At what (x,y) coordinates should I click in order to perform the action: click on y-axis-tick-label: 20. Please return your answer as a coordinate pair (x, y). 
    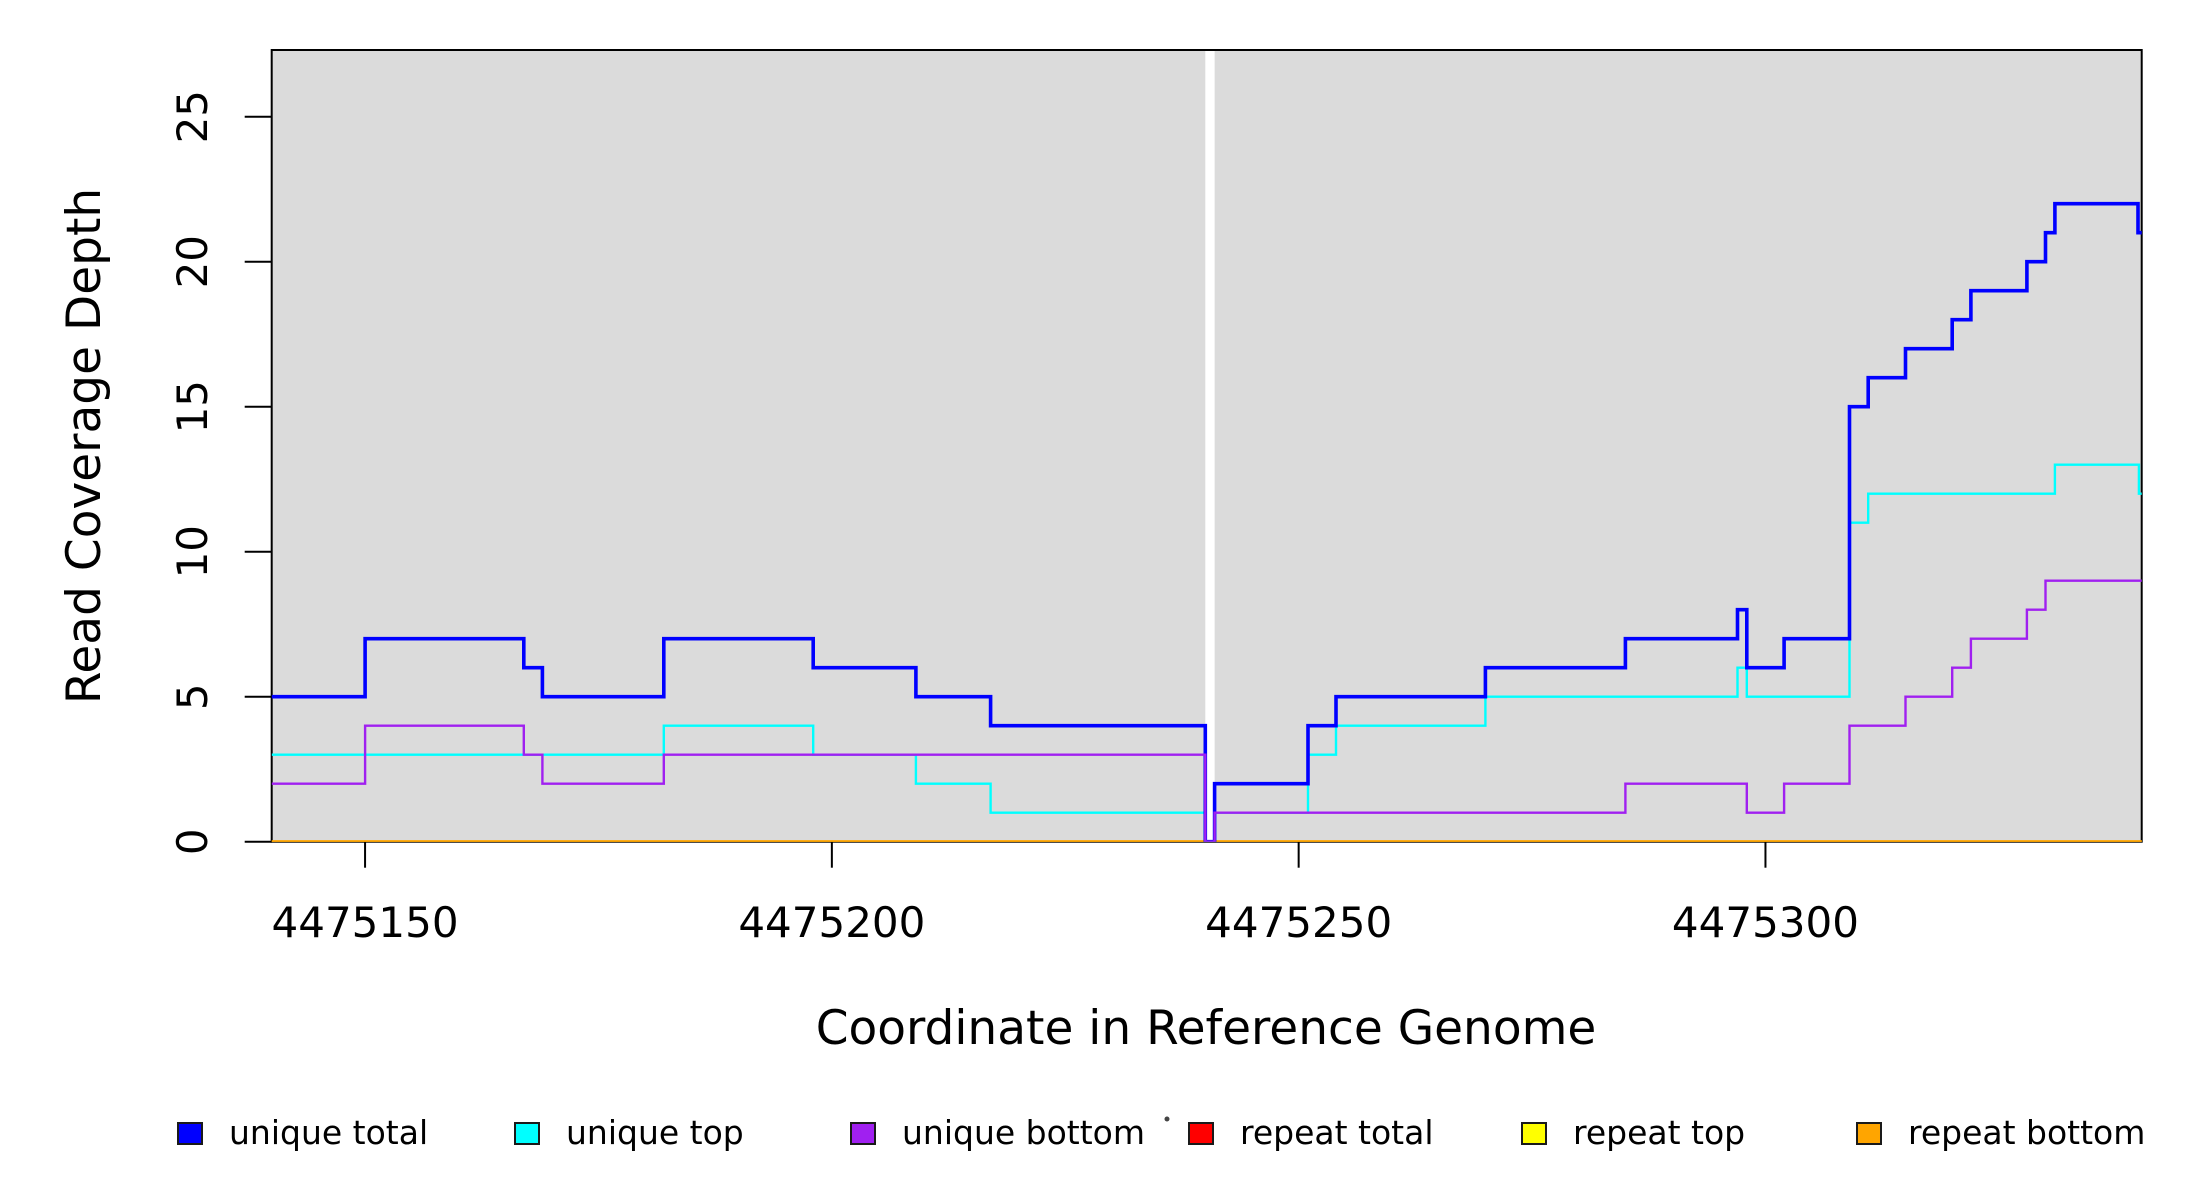
    Looking at the image, I should click on (192, 261).